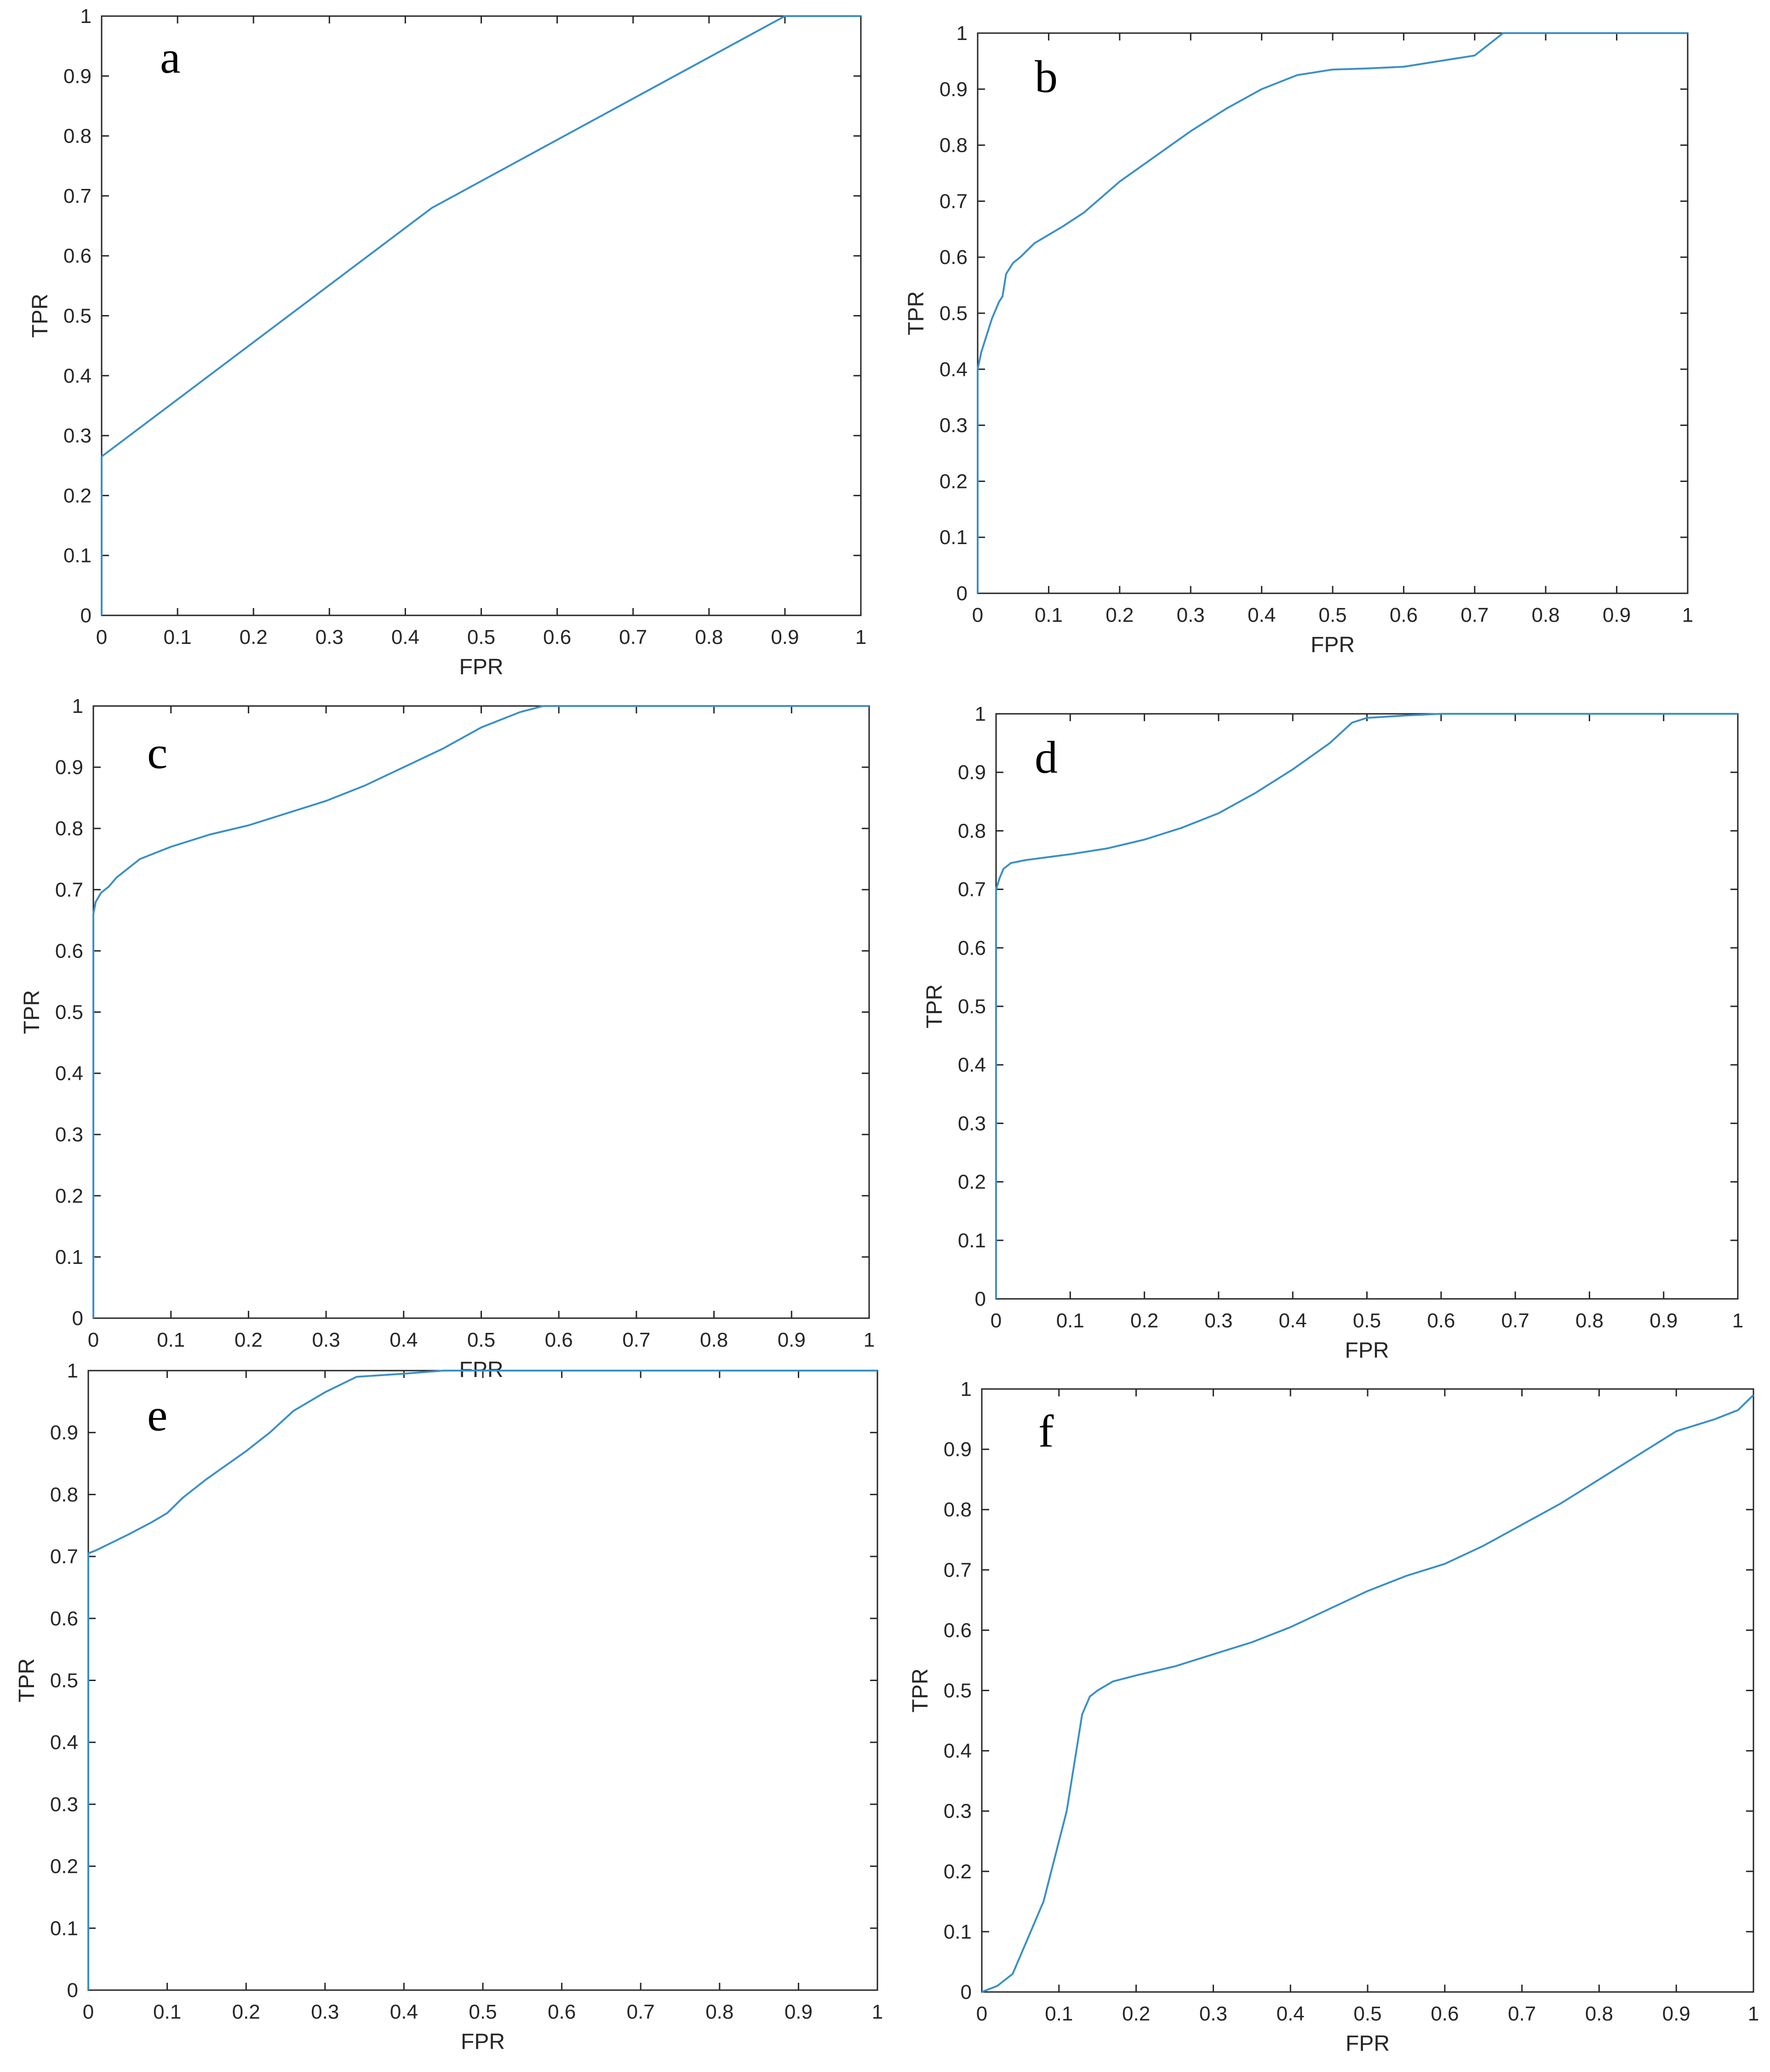  What do you see at coordinates (72, 1371) in the screenshot?
I see `panel-e-ytick-label: 1` at bounding box center [72, 1371].